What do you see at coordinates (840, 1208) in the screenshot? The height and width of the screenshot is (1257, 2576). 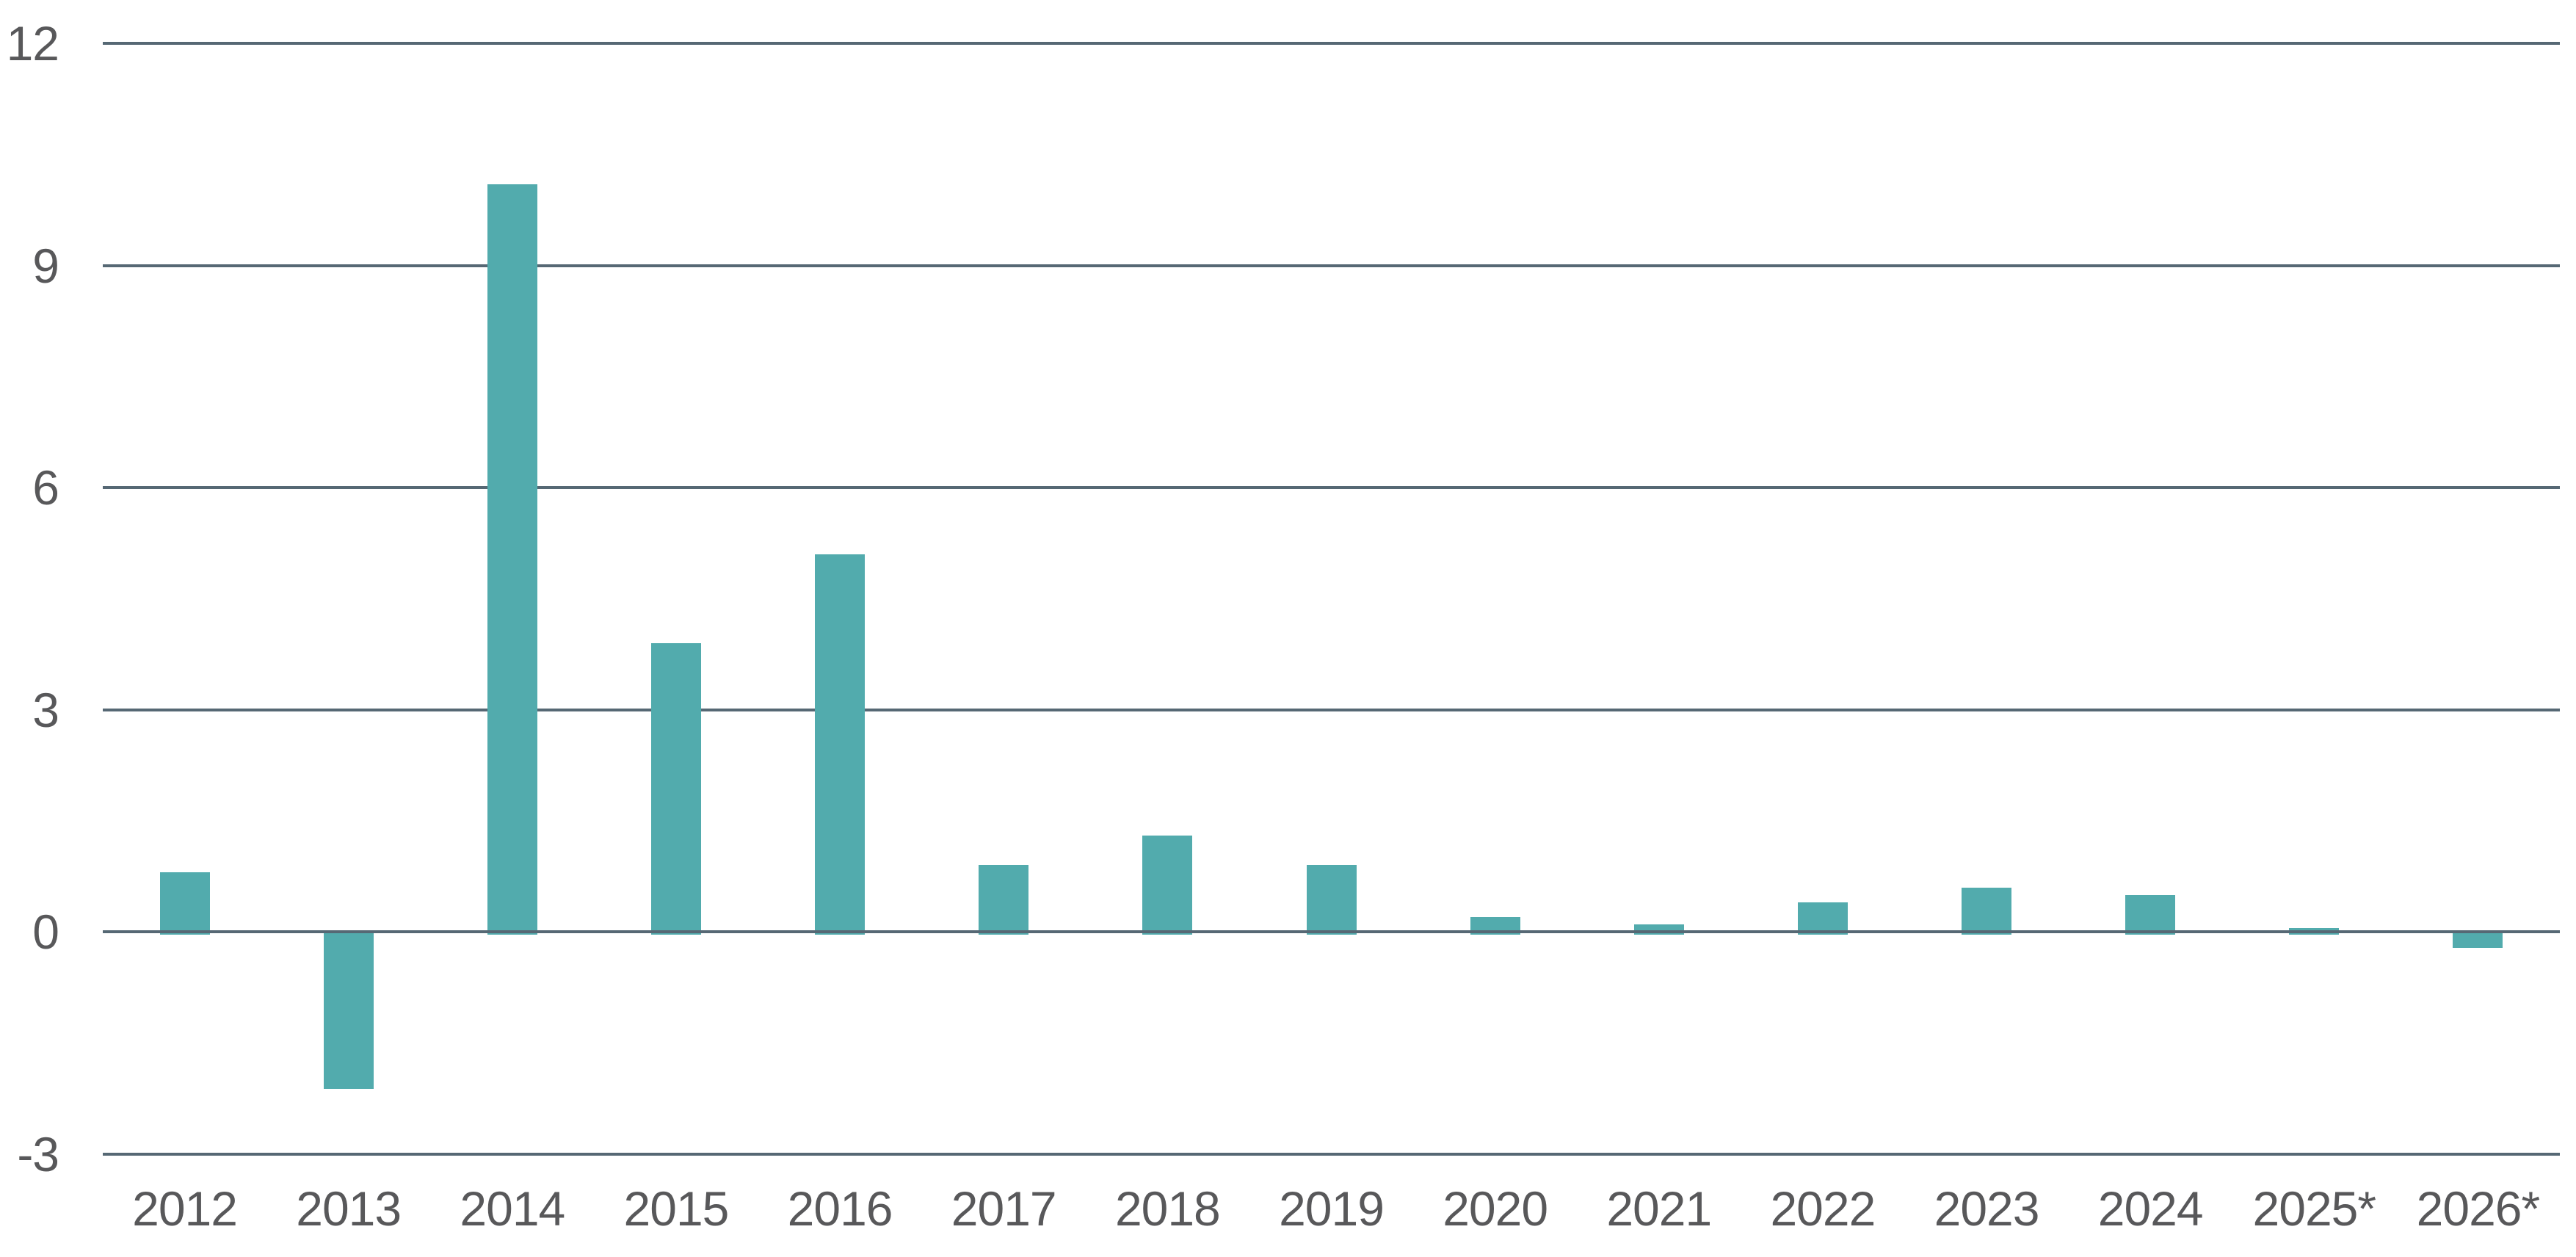 I see `x-axis-tick-label: 2016` at bounding box center [840, 1208].